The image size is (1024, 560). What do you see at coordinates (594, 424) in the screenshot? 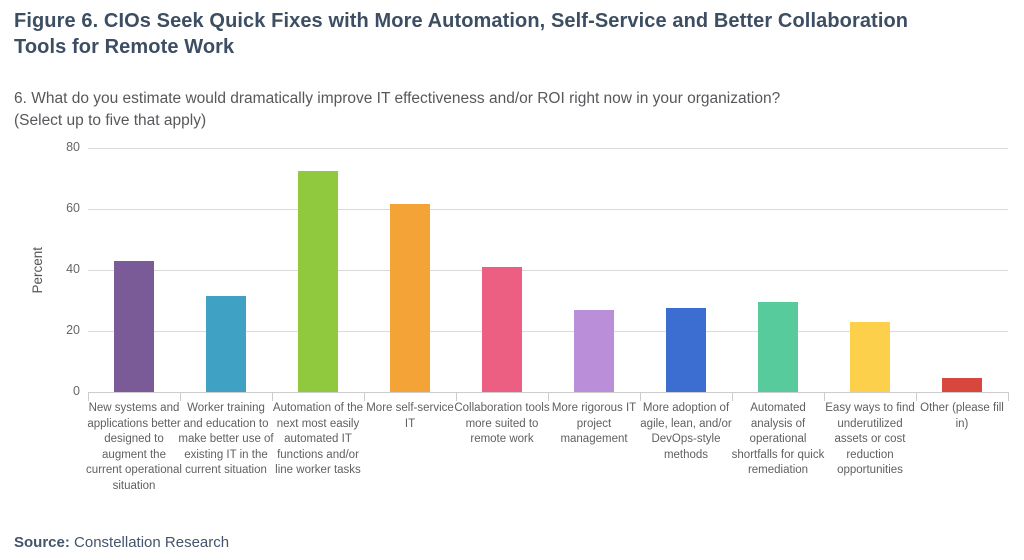
I see `x-category-label-5: More rigorous IT project management` at bounding box center [594, 424].